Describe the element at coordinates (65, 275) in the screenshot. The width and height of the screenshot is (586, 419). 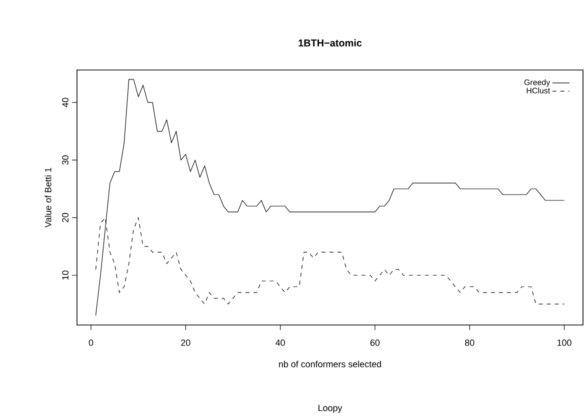
I see `y-tick-label: 10` at that location.